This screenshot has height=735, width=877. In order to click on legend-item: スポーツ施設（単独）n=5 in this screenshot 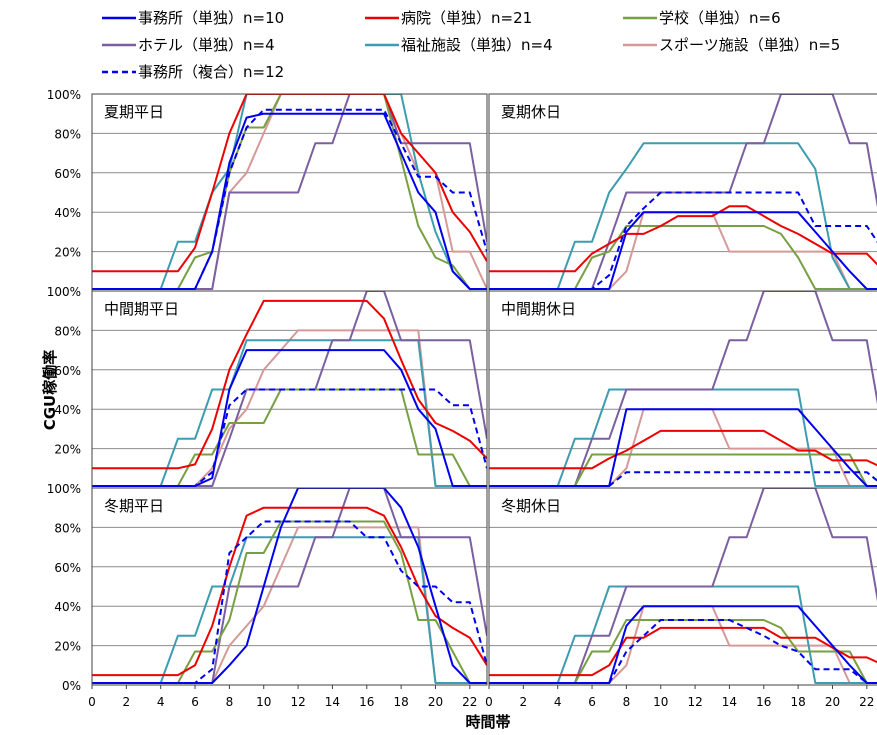, I will do `click(731, 45)`.